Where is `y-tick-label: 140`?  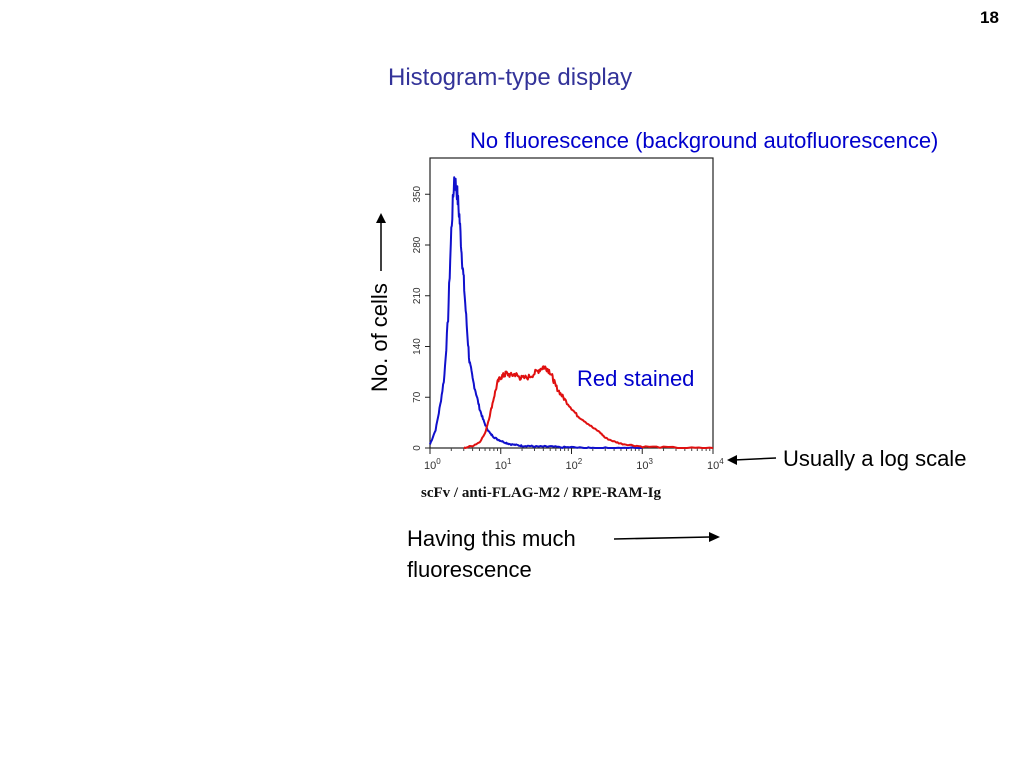 y-tick-label: 140 is located at coordinates (417, 346).